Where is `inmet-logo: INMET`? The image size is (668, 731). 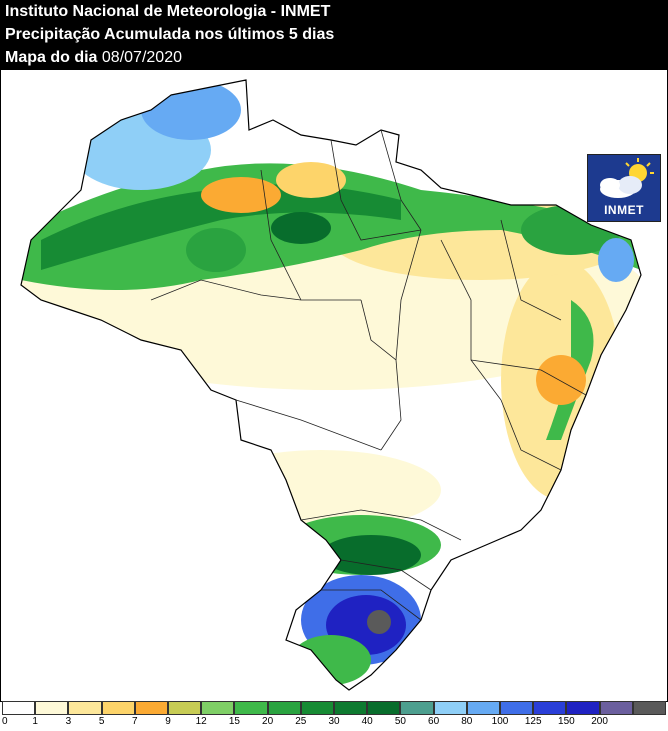
inmet-logo: INMET is located at coordinates (624, 188).